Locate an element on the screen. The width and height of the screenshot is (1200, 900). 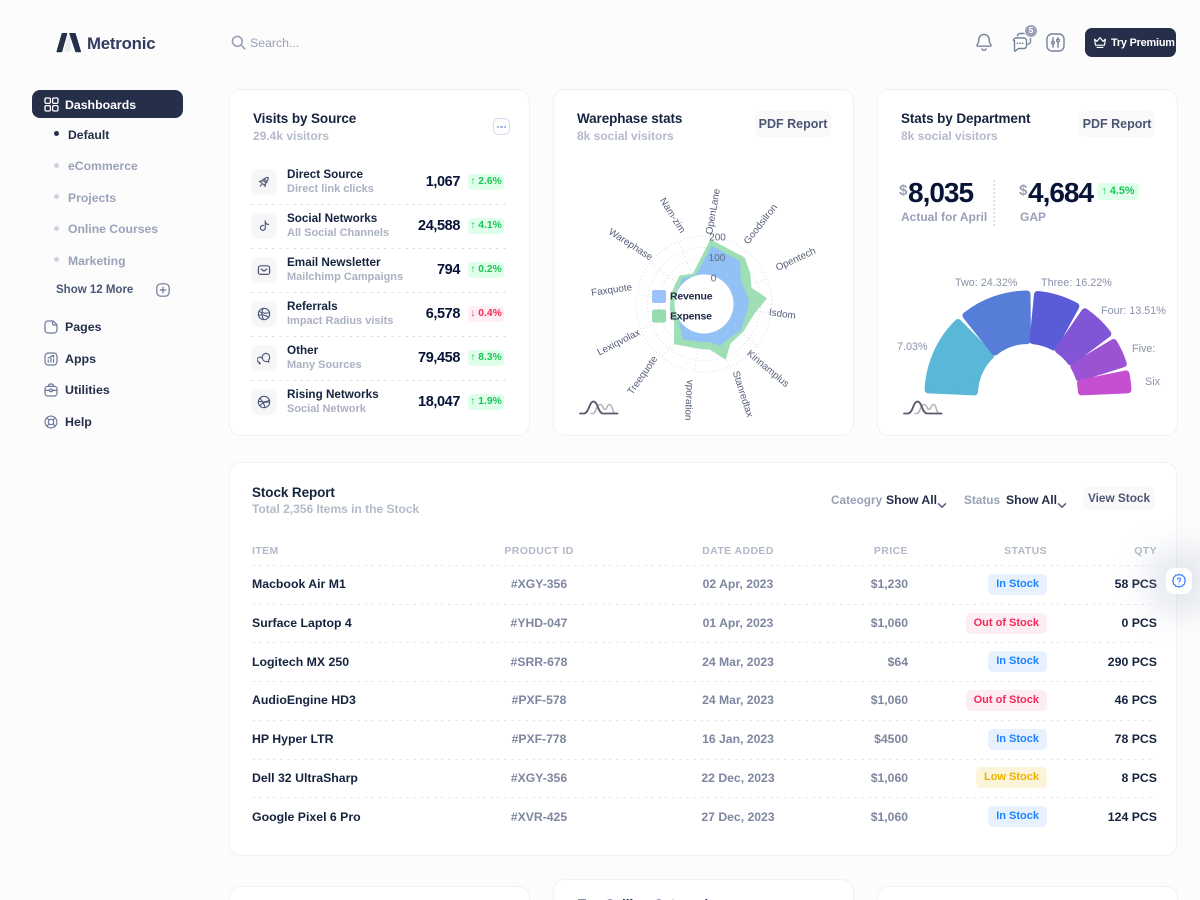
svg-text: 200 is located at coordinates (717, 238).